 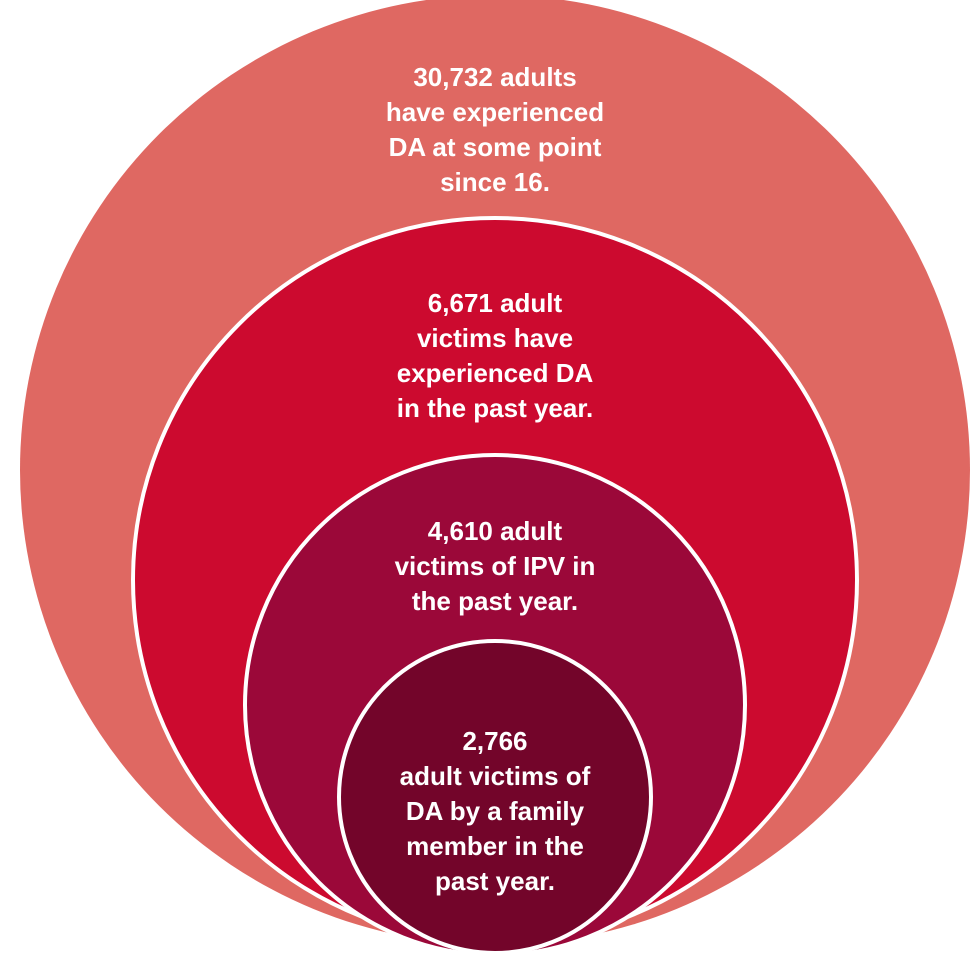 I want to click on inner-circle, so click(x=495, y=796).